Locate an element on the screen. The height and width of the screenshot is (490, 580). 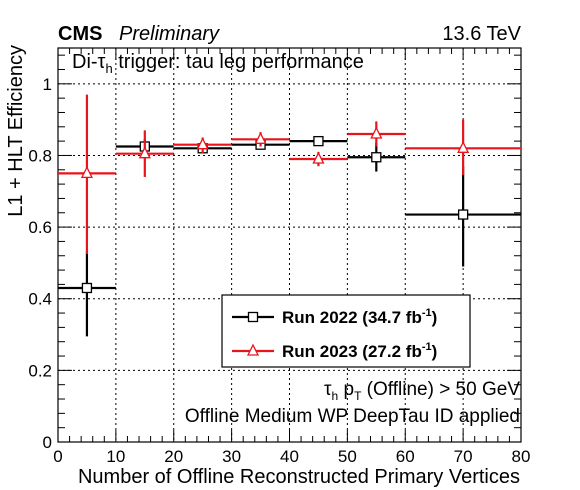
chart-title: Di-τh trigger: tau leg performance is located at coordinates (218, 63).